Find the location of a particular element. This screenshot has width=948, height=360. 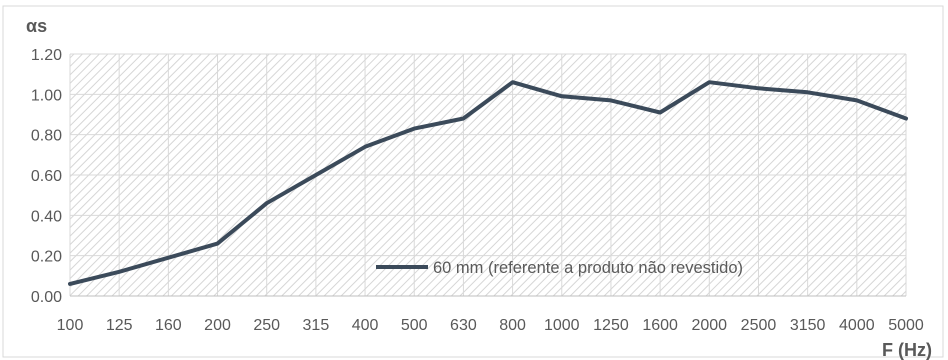

y-tick-label: 0.20 is located at coordinates (46, 257).